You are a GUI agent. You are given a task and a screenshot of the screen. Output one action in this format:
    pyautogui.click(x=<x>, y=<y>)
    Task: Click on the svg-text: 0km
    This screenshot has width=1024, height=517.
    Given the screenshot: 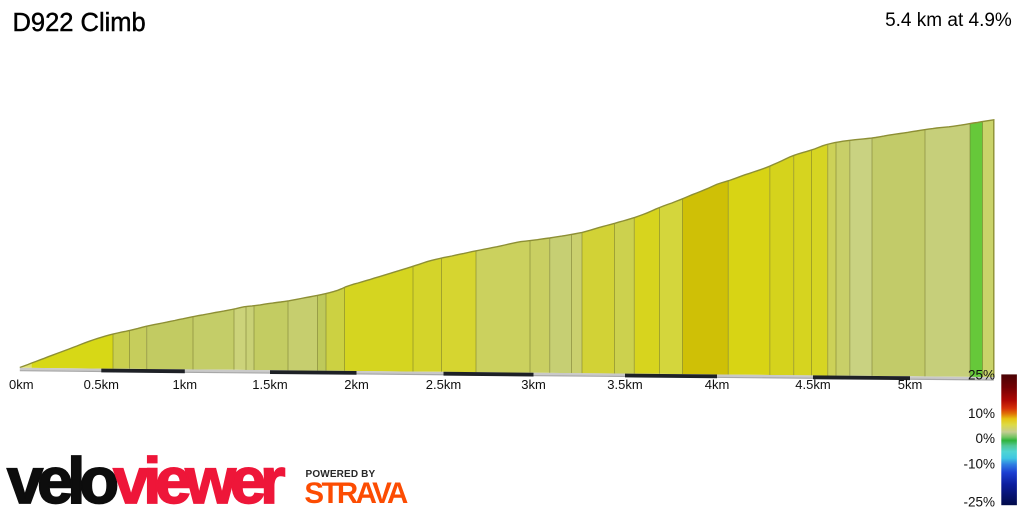 What is the action you would take?
    pyautogui.click(x=21, y=384)
    